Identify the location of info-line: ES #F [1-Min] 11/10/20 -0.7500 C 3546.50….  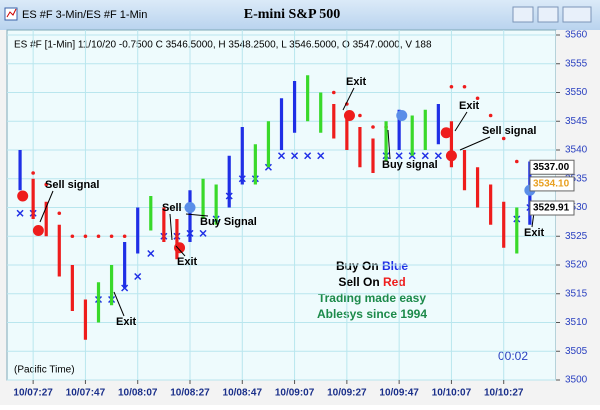
(223, 45).